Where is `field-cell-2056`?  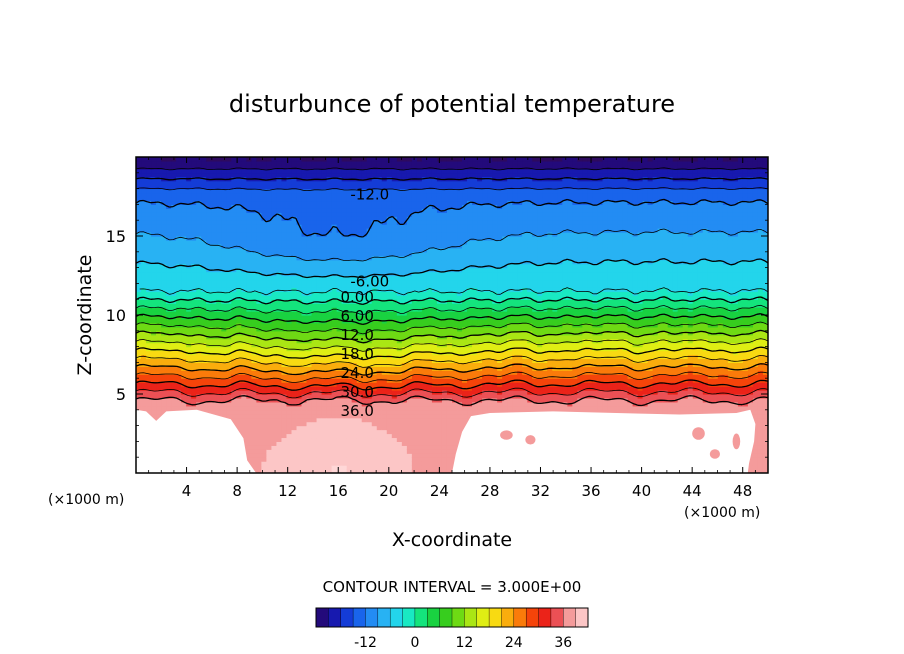
field-cell-2056 is located at coordinates (264, 250).